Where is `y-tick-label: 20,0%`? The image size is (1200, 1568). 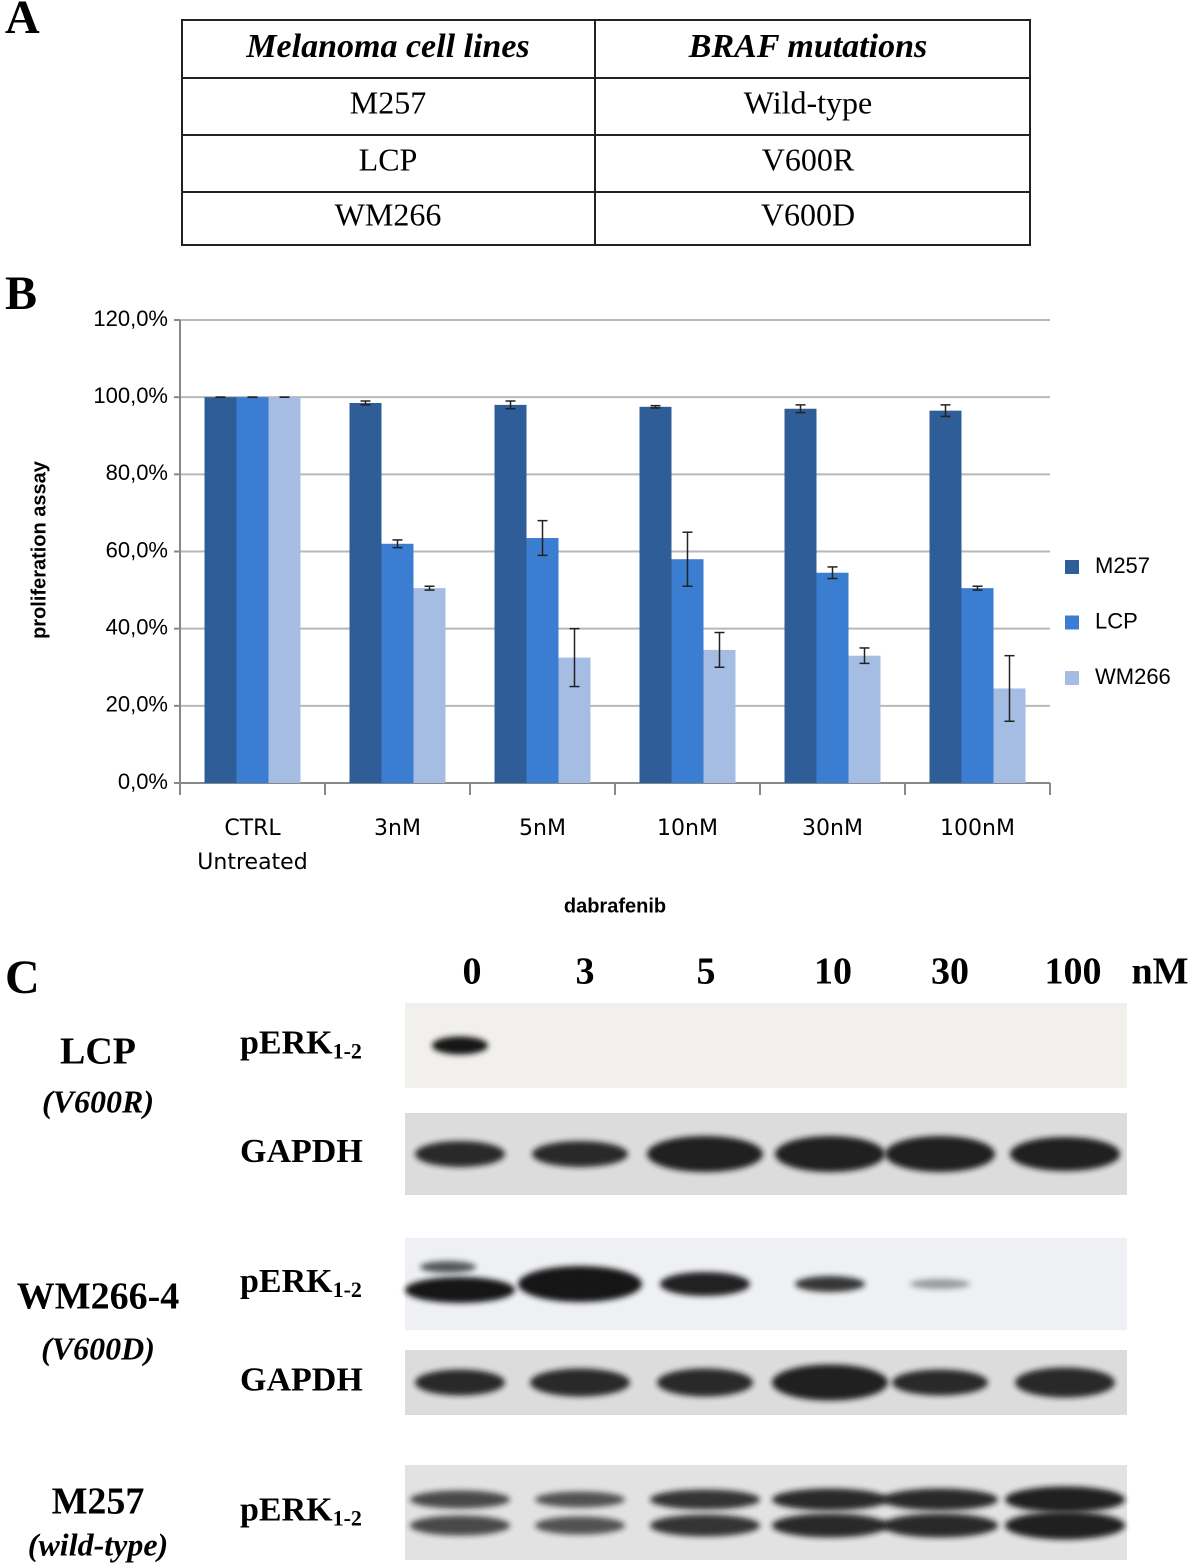 y-tick-label: 20,0% is located at coordinates (137, 704).